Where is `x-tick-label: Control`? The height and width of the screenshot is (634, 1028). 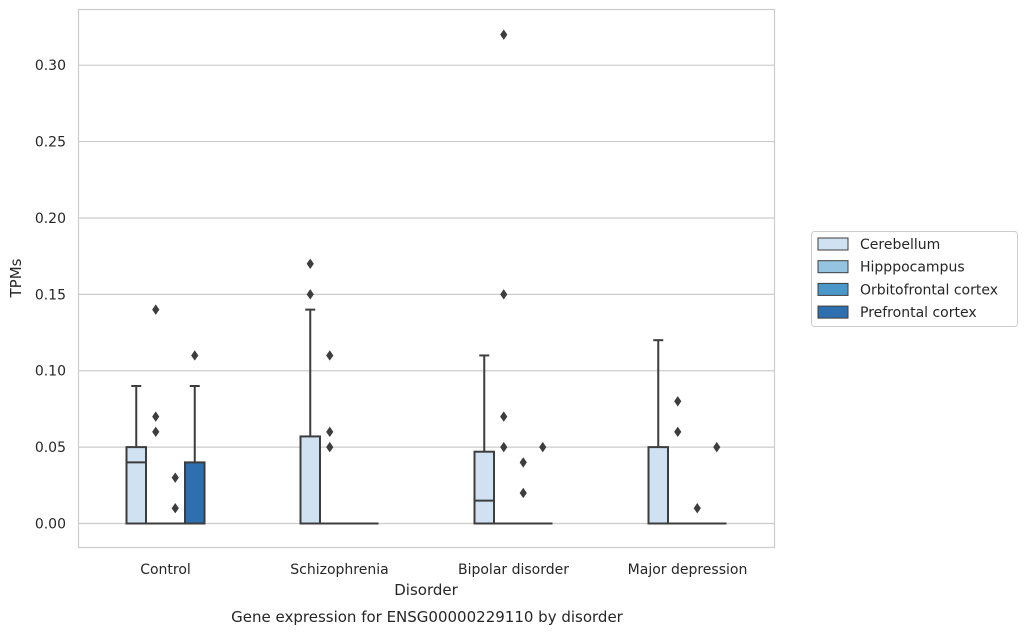 x-tick-label: Control is located at coordinates (165, 570).